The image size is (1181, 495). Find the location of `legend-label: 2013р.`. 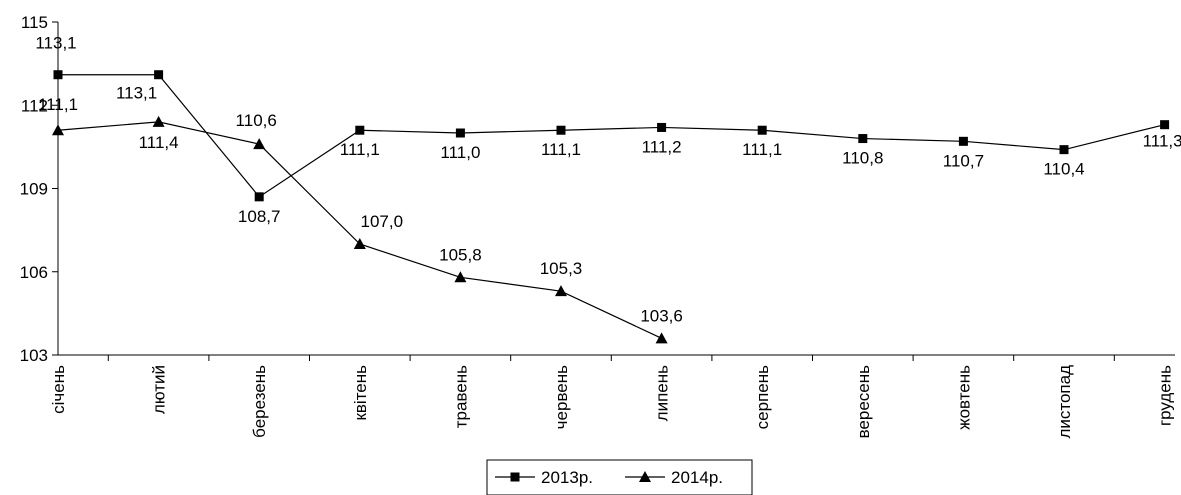

legend-label: 2013р. is located at coordinates (567, 477).